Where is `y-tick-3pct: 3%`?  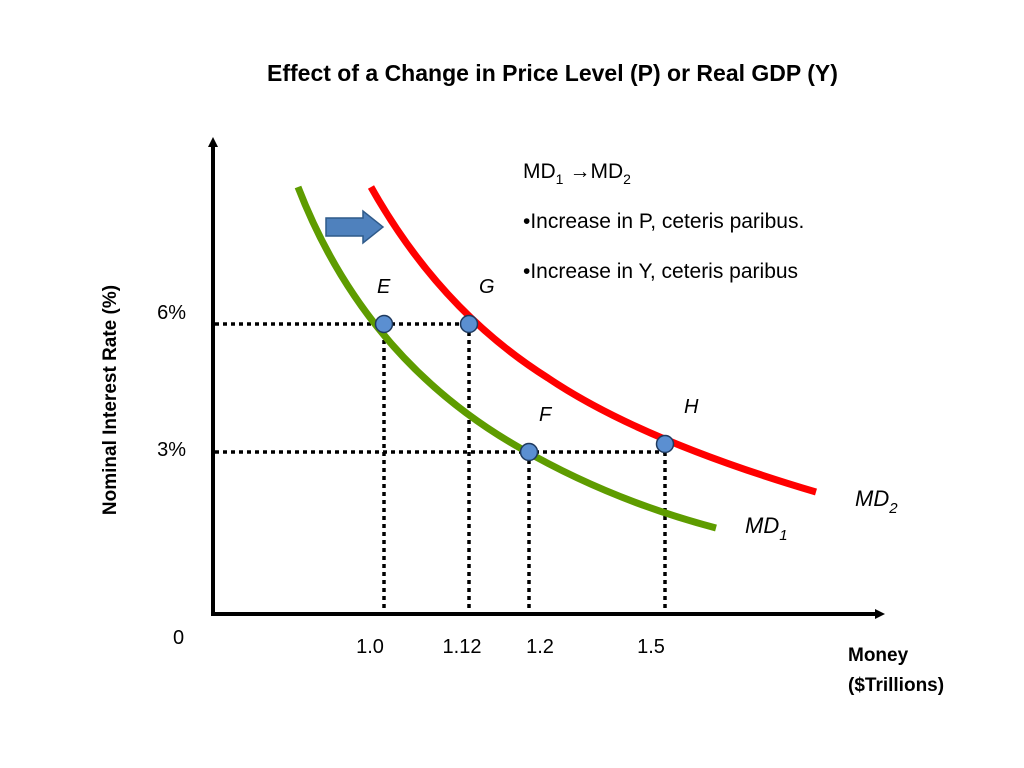
y-tick-3pct: 3% is located at coordinates (171, 450).